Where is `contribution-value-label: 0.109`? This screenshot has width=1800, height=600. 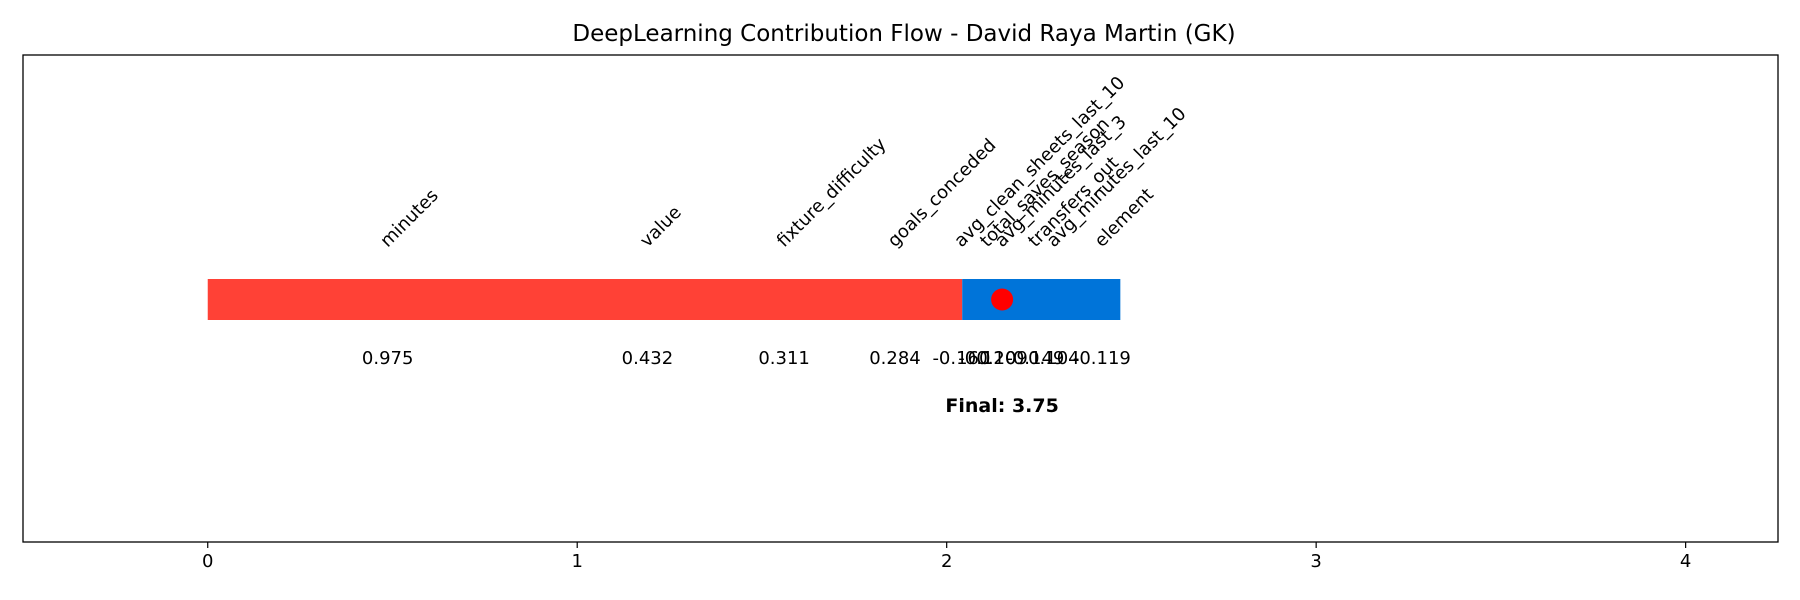
contribution-value-label: 0.109 is located at coordinates (1002, 358).